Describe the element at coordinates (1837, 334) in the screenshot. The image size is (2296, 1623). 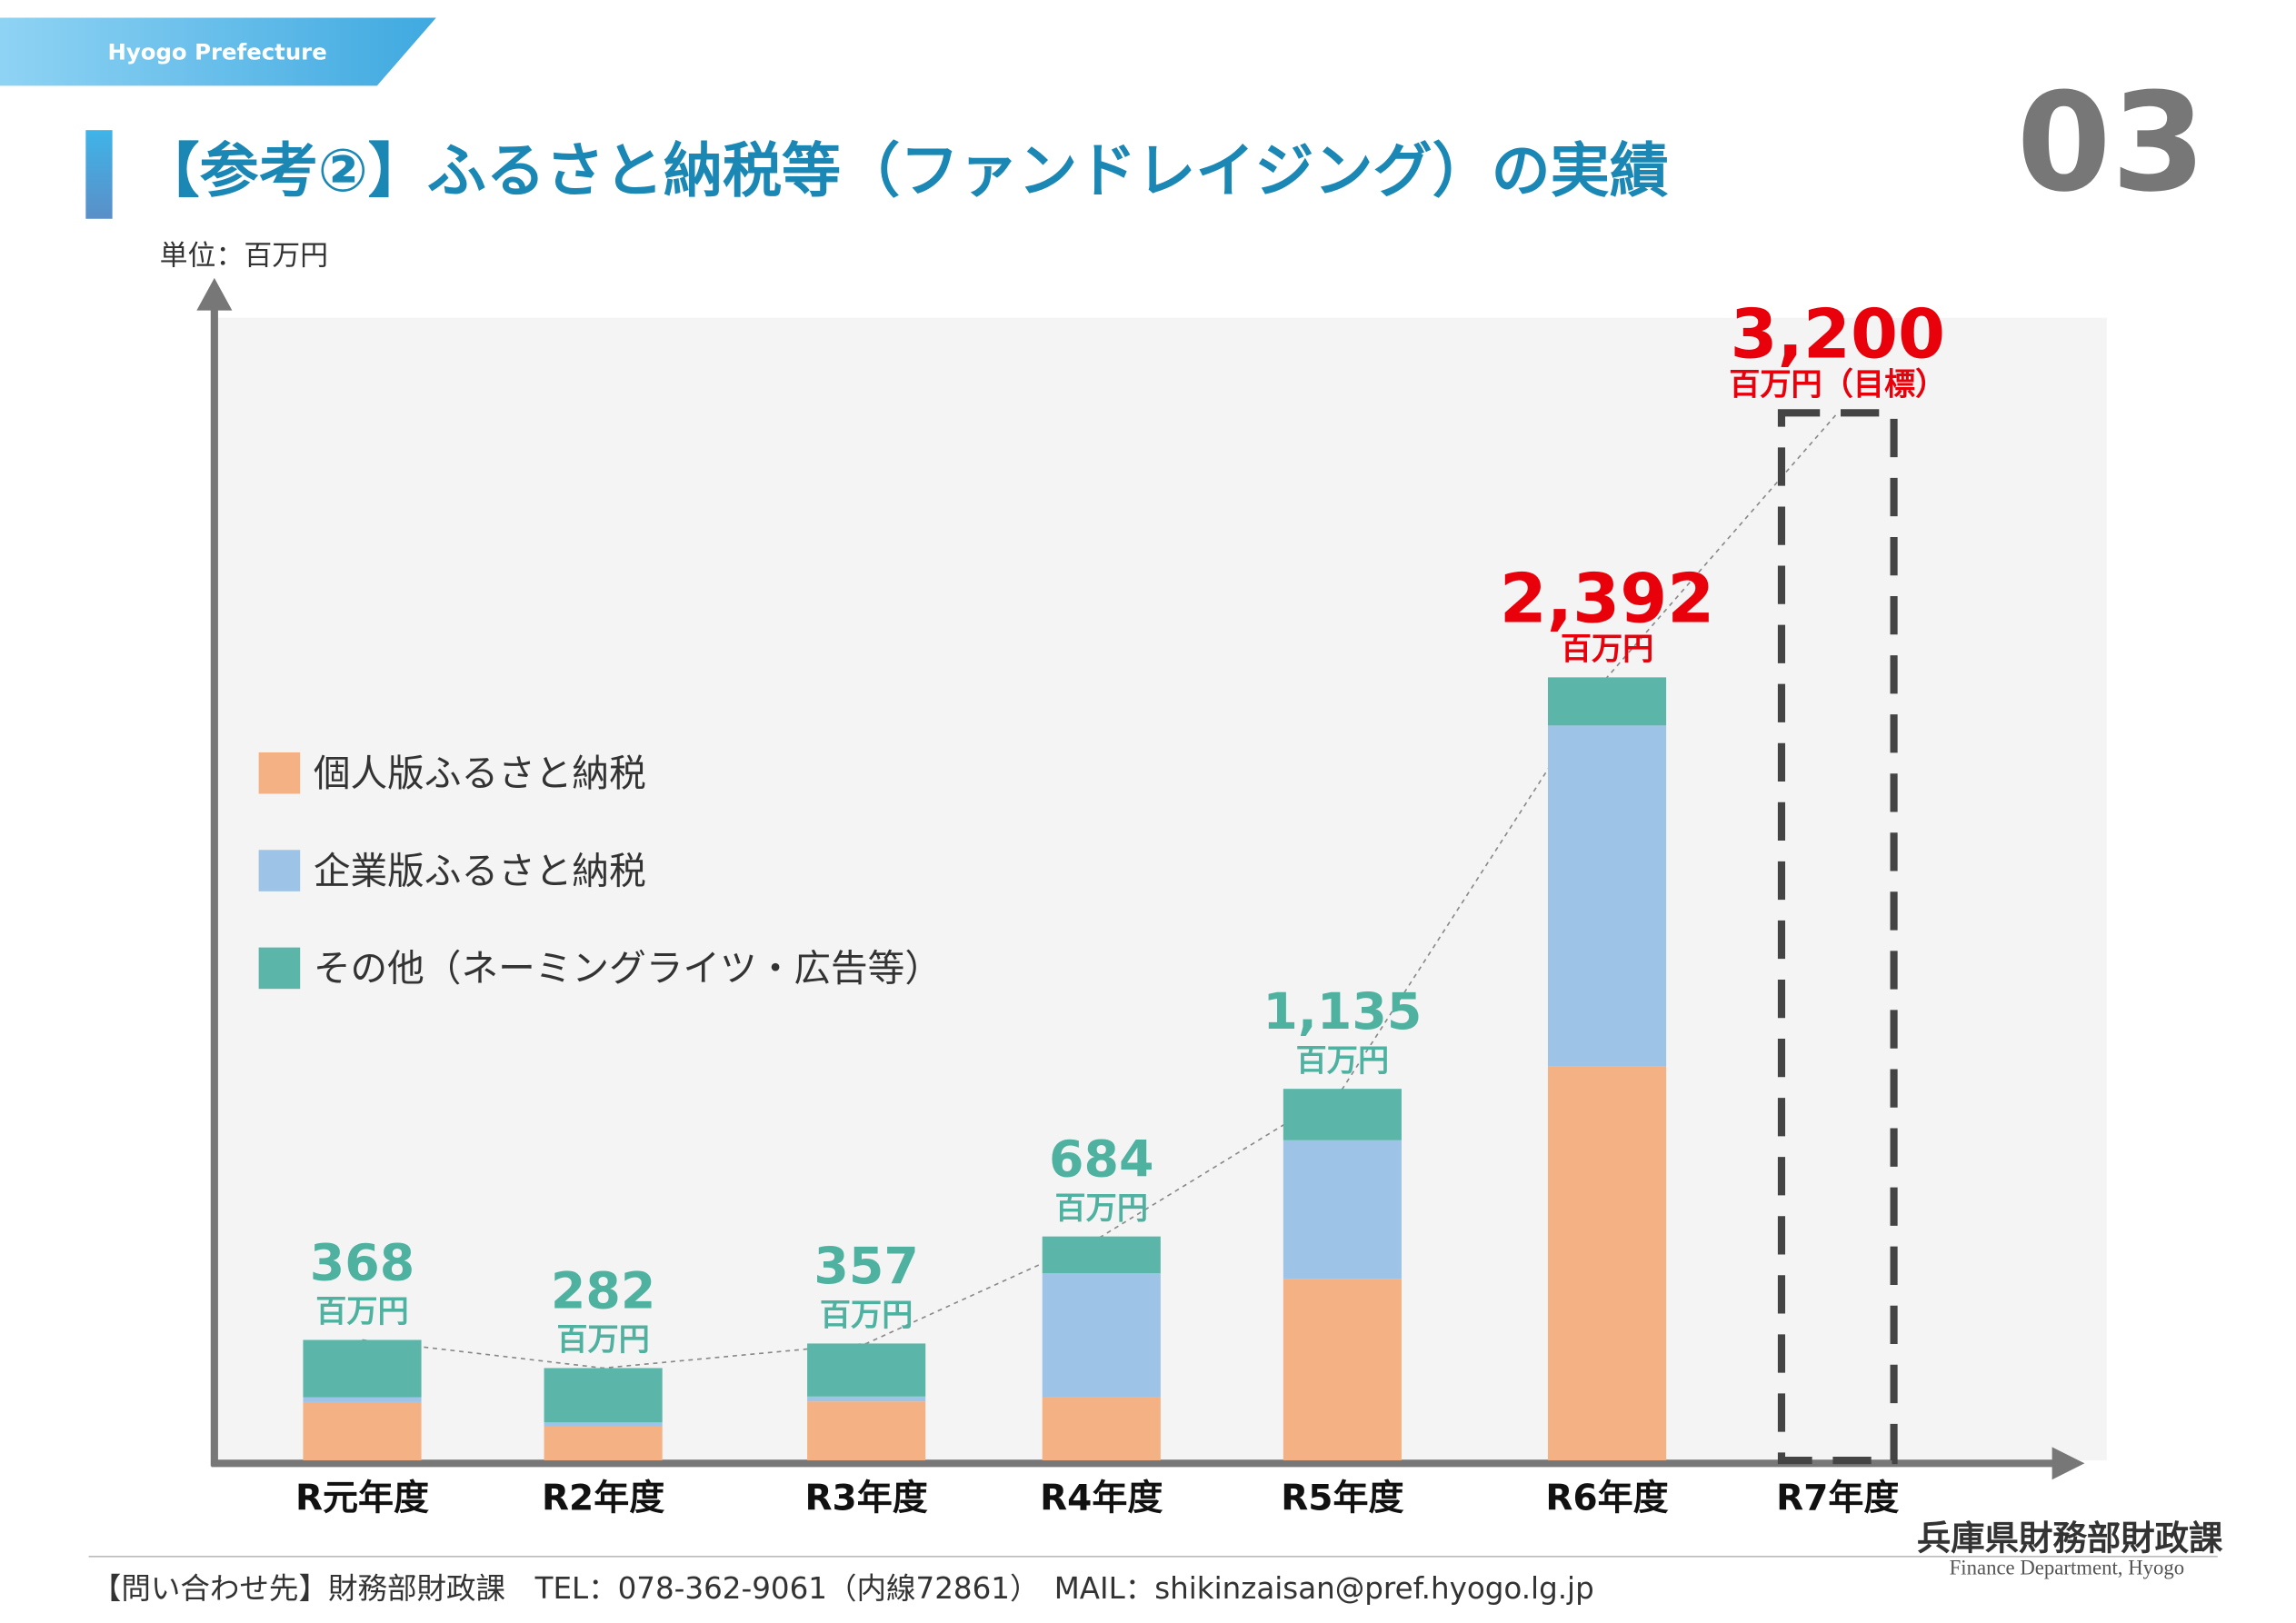
I see `total-label: 3,200` at that location.